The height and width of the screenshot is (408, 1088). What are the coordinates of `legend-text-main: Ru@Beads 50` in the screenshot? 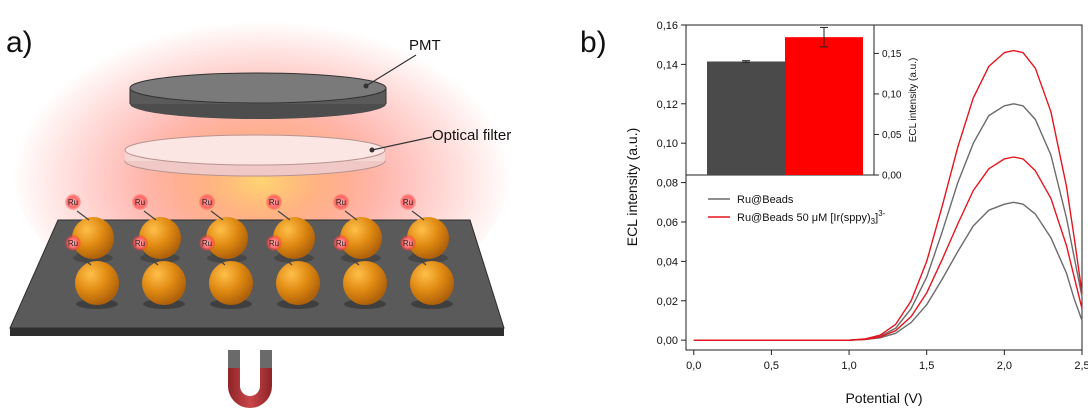 It's located at (774, 218).